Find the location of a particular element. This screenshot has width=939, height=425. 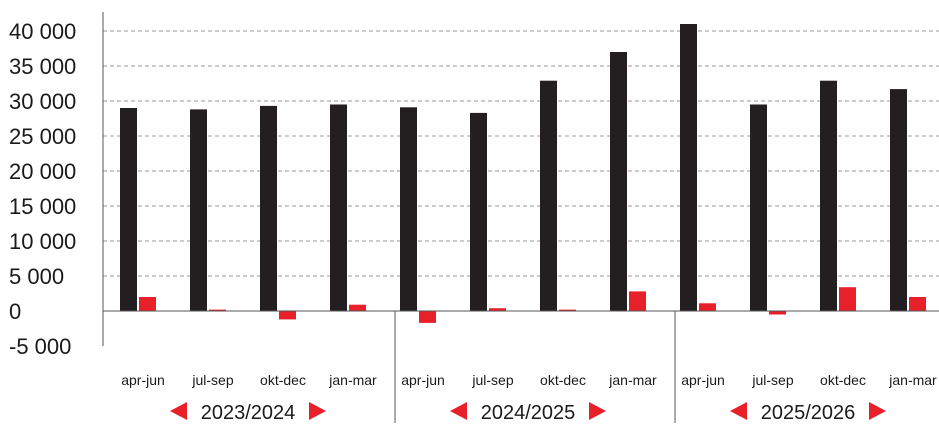

y-tick-label: 10 000 is located at coordinates (42, 241).